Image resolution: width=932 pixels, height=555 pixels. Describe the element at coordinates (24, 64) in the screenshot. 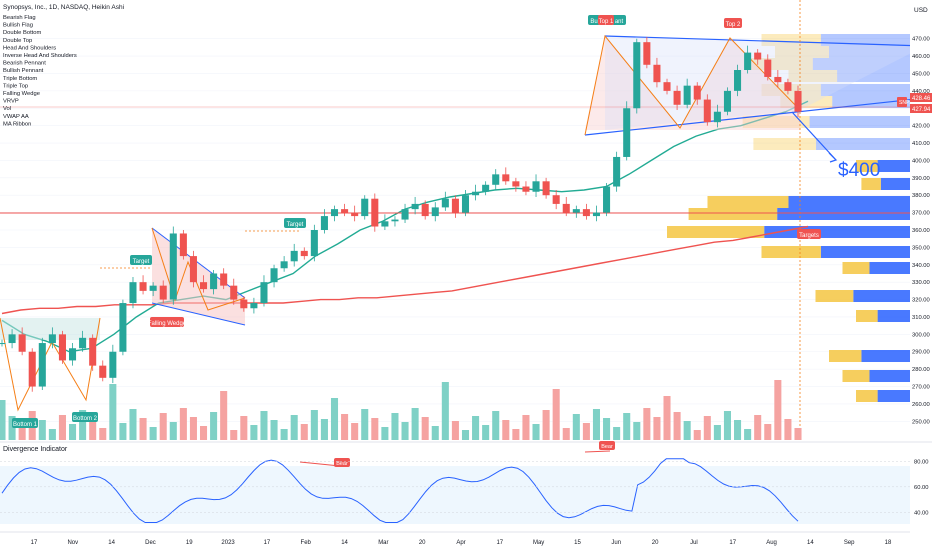

I see `legend-item: Bearish Pennant` at that location.